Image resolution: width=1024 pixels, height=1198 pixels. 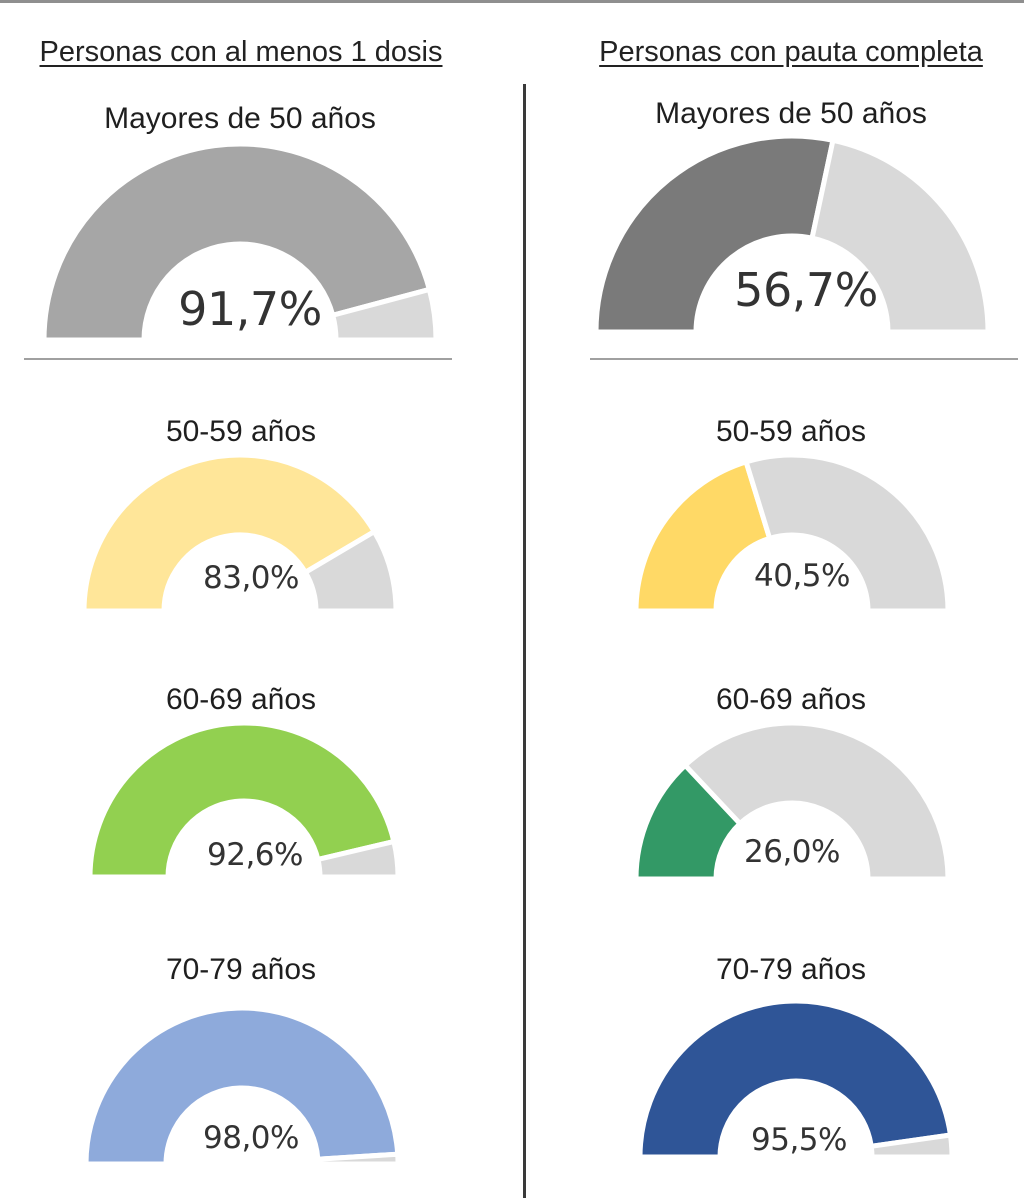 What do you see at coordinates (241, 52) in the screenshot?
I see `column-title-al-menos-1-dosis: Personas con al menos 1 dosis` at bounding box center [241, 52].